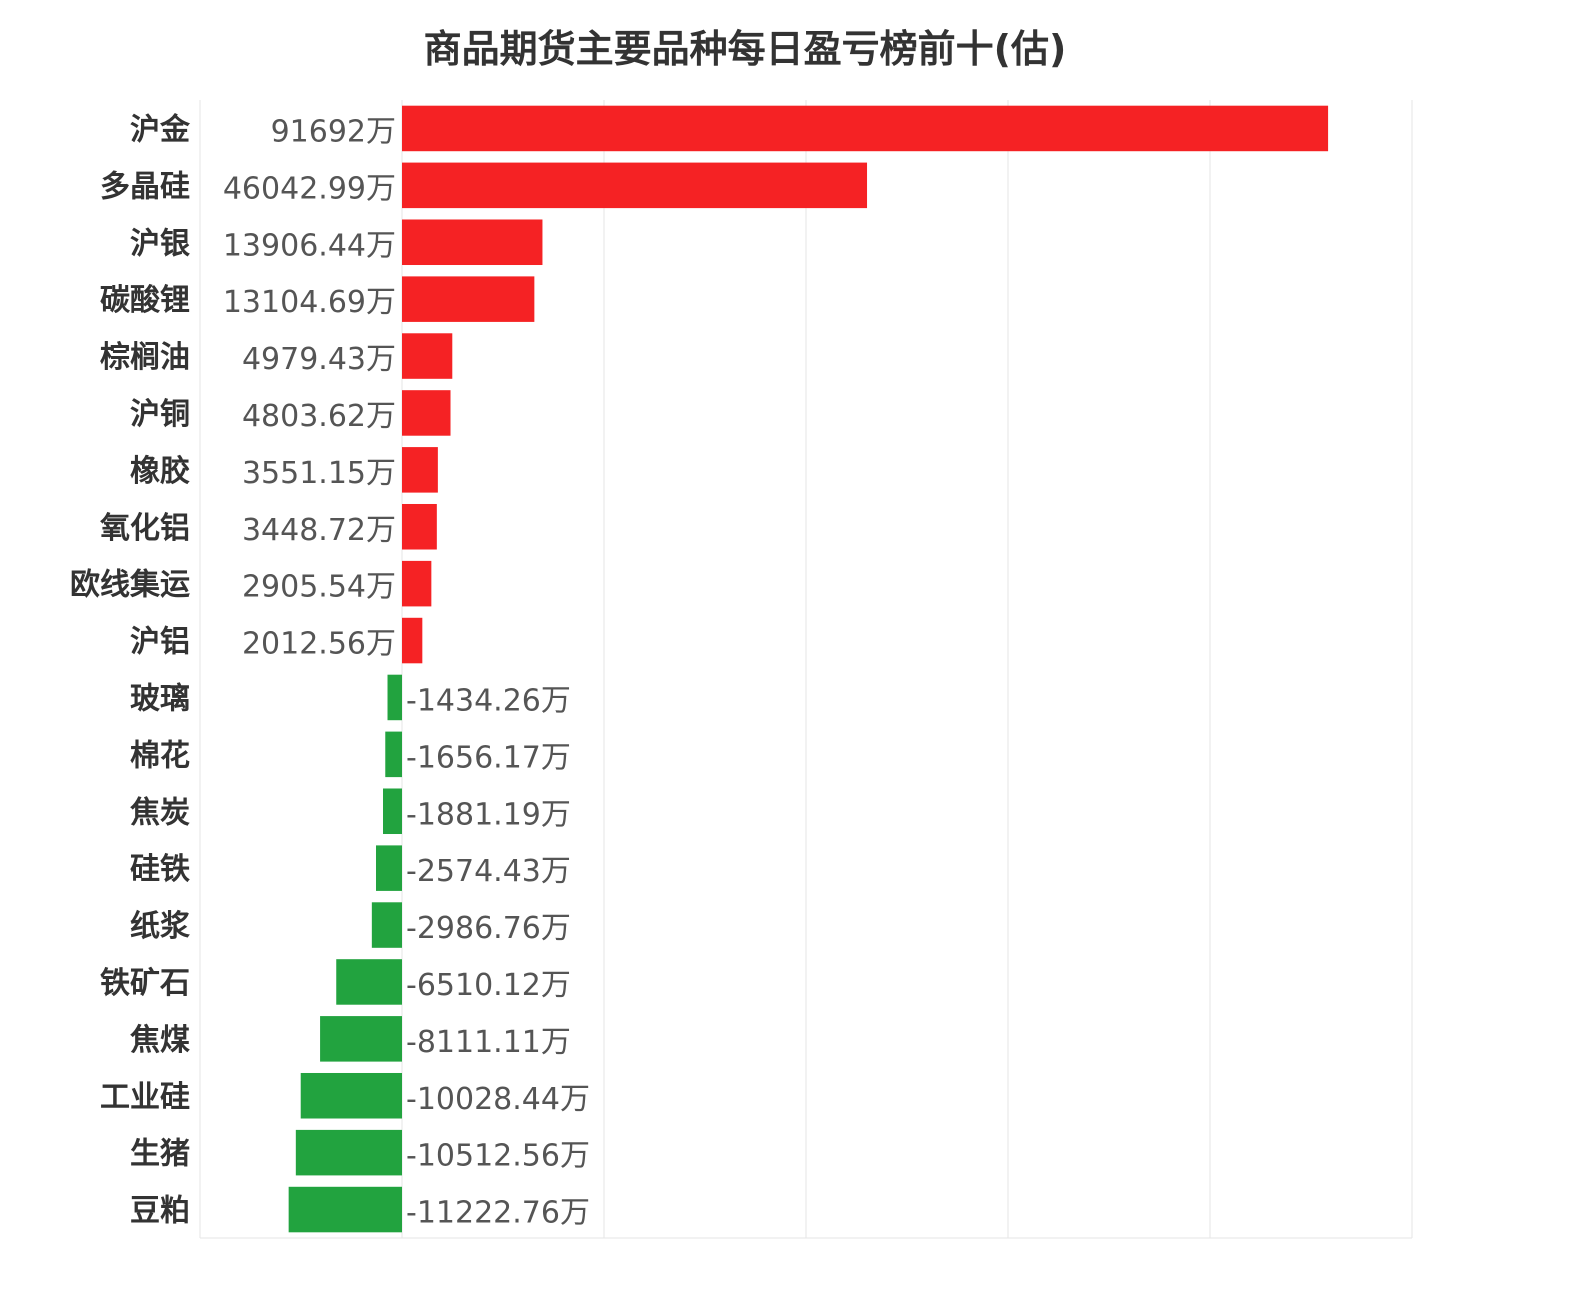 This screenshot has height=1300, width=1572. Describe the element at coordinates (488, 1042) in the screenshot. I see `value-label: -8111.11万` at that location.